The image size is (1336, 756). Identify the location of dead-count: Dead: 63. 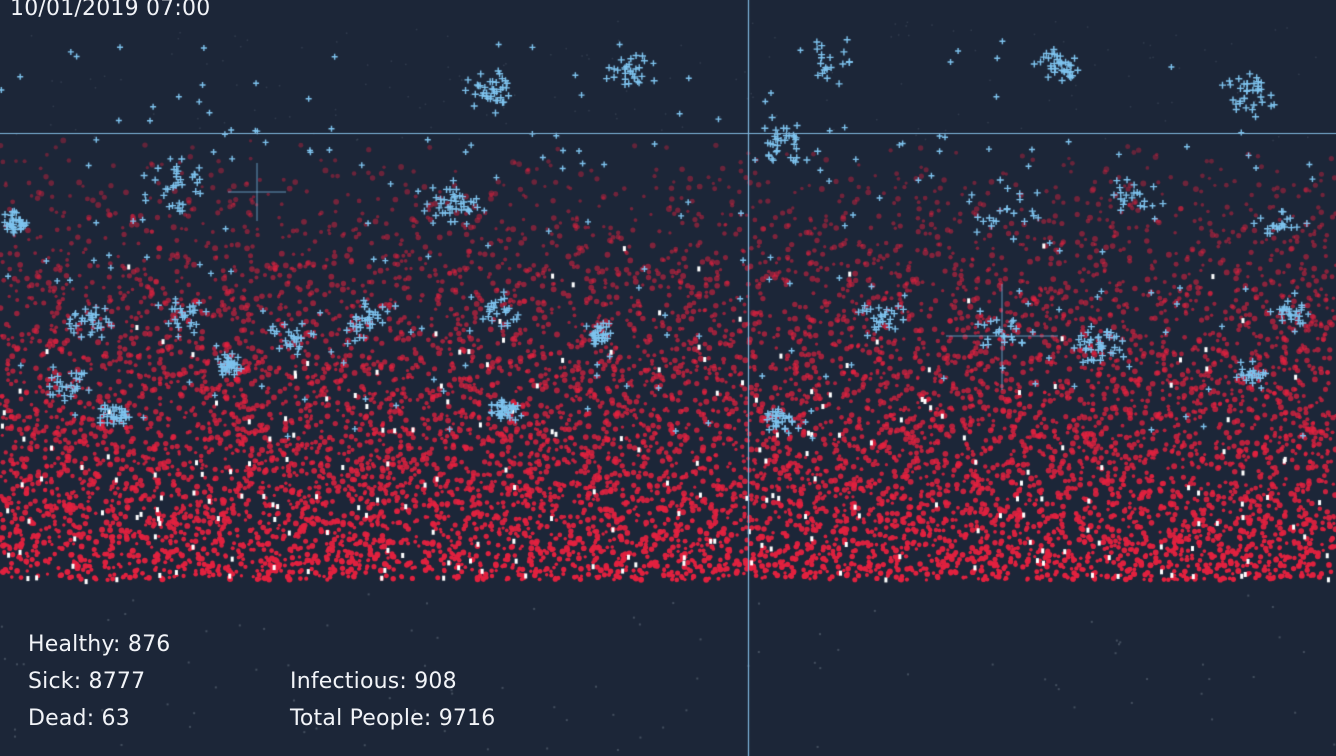
(79, 718).